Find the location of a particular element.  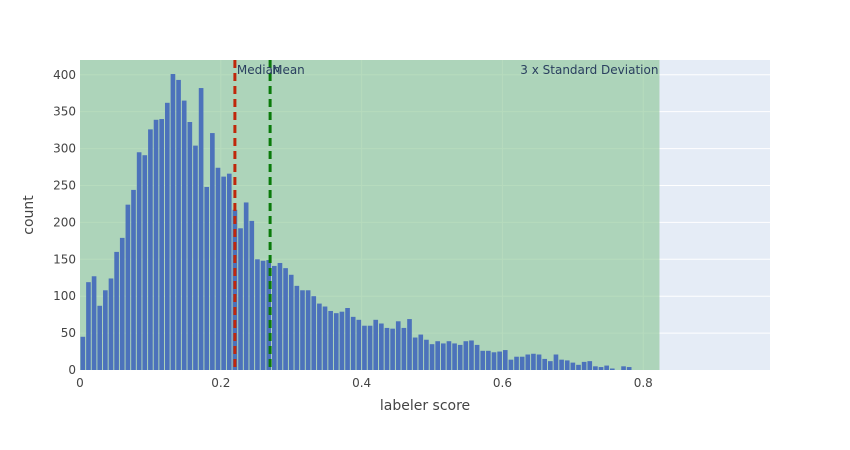

y-tick-label: 250 is located at coordinates (64, 185).